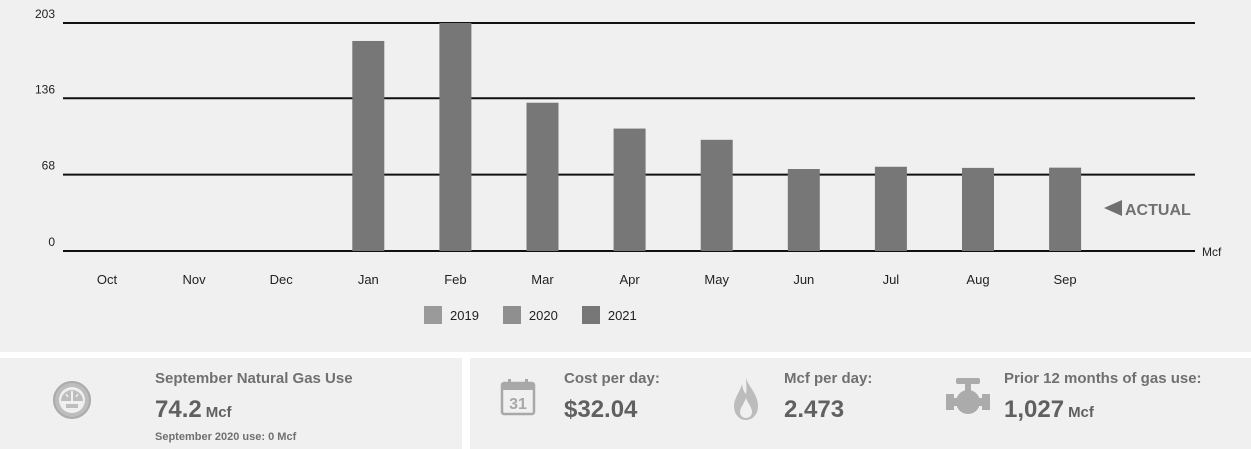 The width and height of the screenshot is (1251, 449). Describe the element at coordinates (518, 404) in the screenshot. I see `calendar-day: 31` at that location.